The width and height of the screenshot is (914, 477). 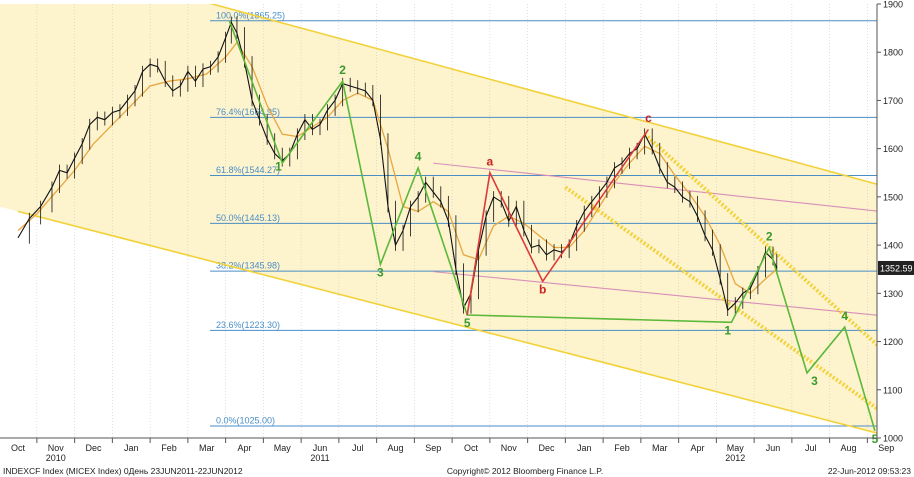 What do you see at coordinates (893, 5) in the screenshot?
I see `y-tick-label: 1900` at bounding box center [893, 5].